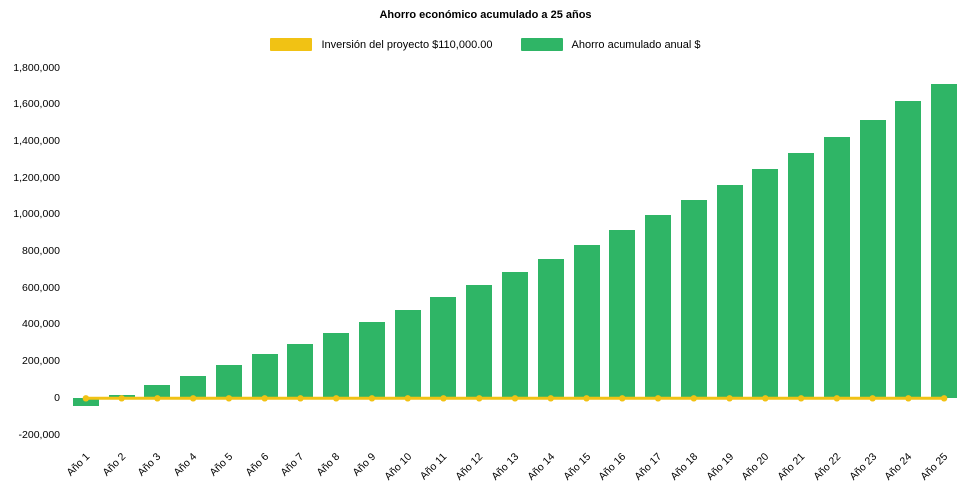 The width and height of the screenshot is (971, 485). What do you see at coordinates (541, 44) in the screenshot?
I see `savings-swatch-icon` at bounding box center [541, 44].